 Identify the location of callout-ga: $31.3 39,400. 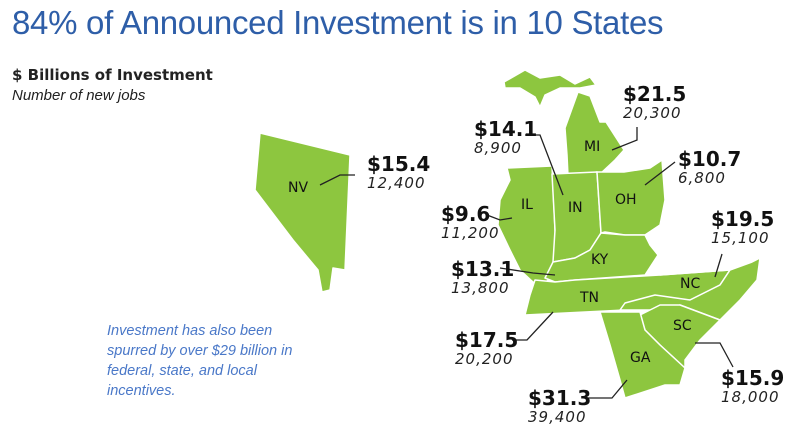
(559, 406).